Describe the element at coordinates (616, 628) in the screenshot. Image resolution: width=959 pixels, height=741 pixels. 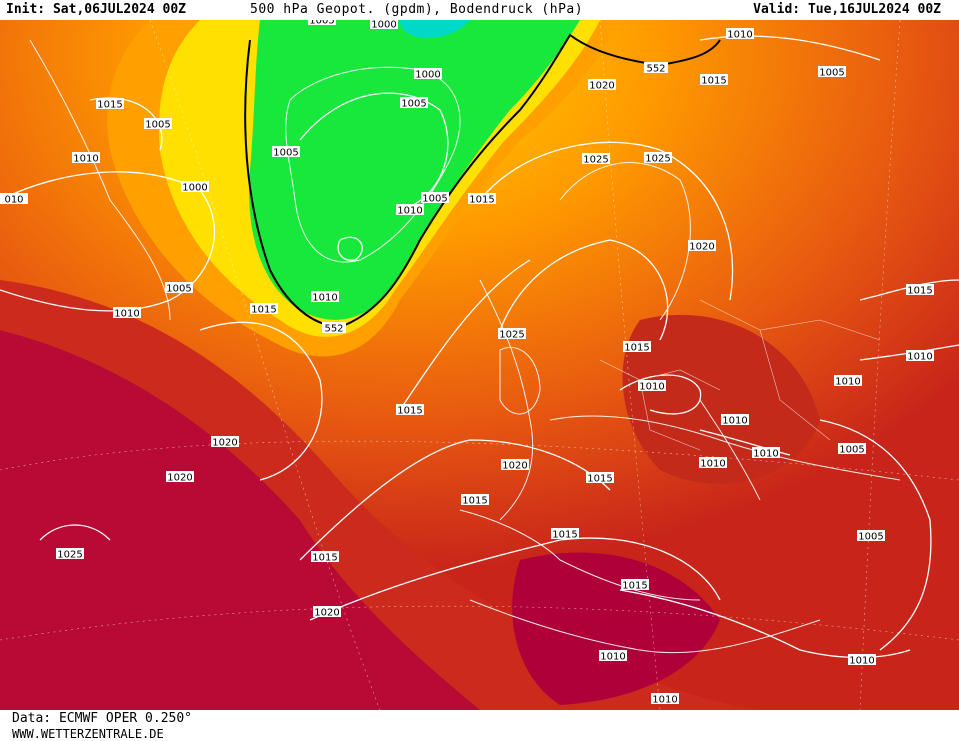
I see `field-deep-red-med` at that location.